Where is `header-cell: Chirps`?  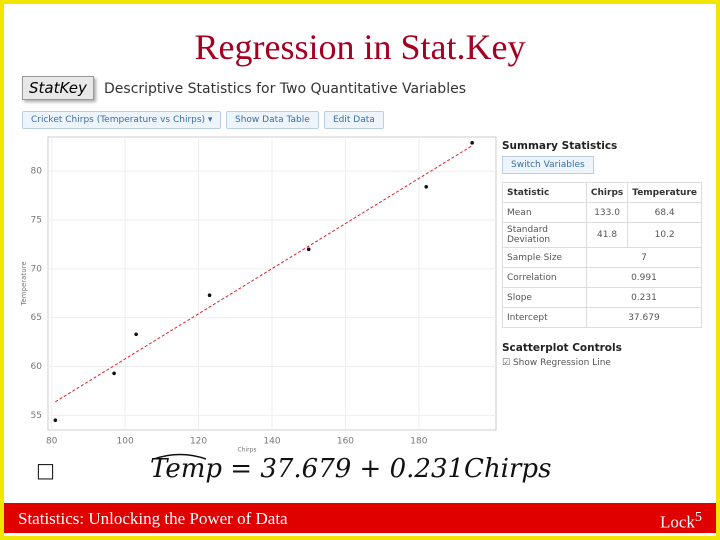 header-cell: Chirps is located at coordinates (607, 192).